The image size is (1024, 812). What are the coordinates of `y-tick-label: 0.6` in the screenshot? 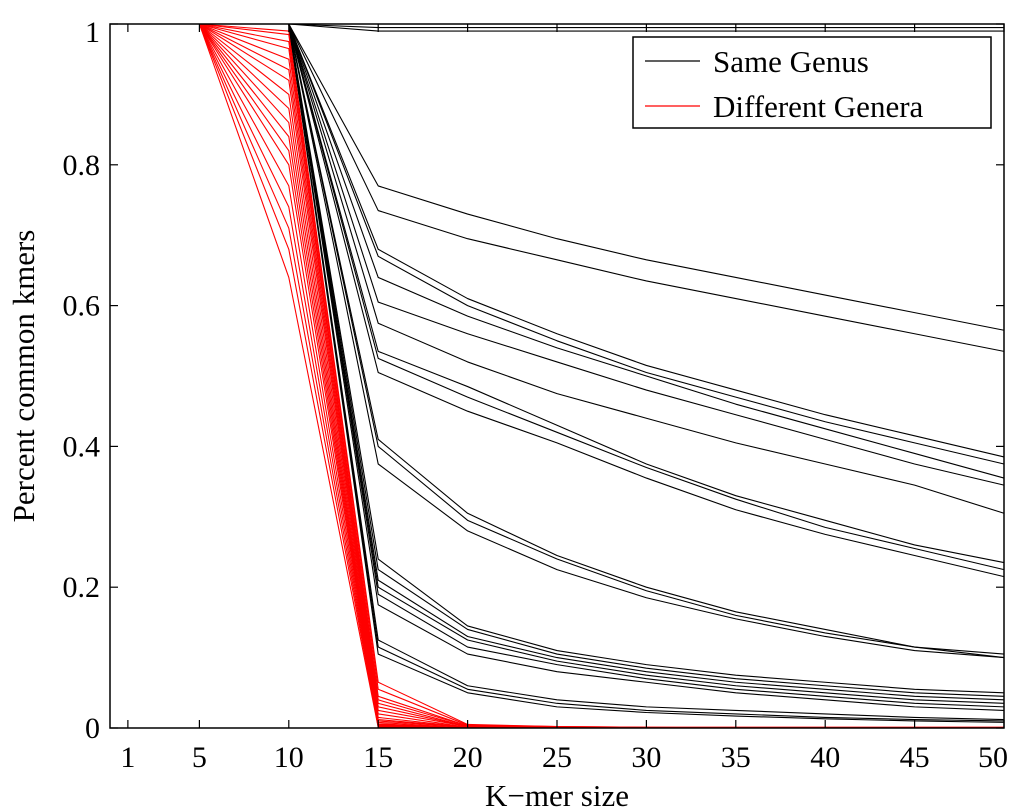 It's located at (82, 306).